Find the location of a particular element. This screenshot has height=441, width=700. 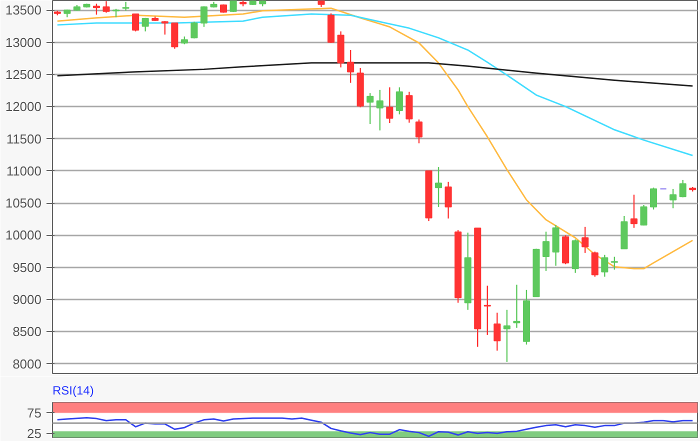

y-tick-label: 25 is located at coordinates (34, 433).